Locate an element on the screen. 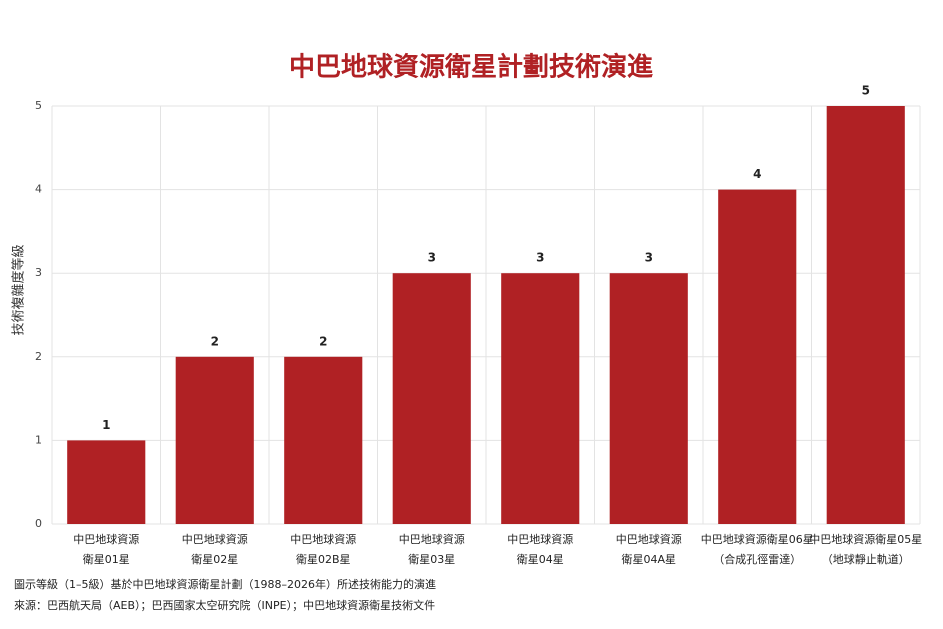  x-tick-label: 衛星01星 is located at coordinates (106, 559).